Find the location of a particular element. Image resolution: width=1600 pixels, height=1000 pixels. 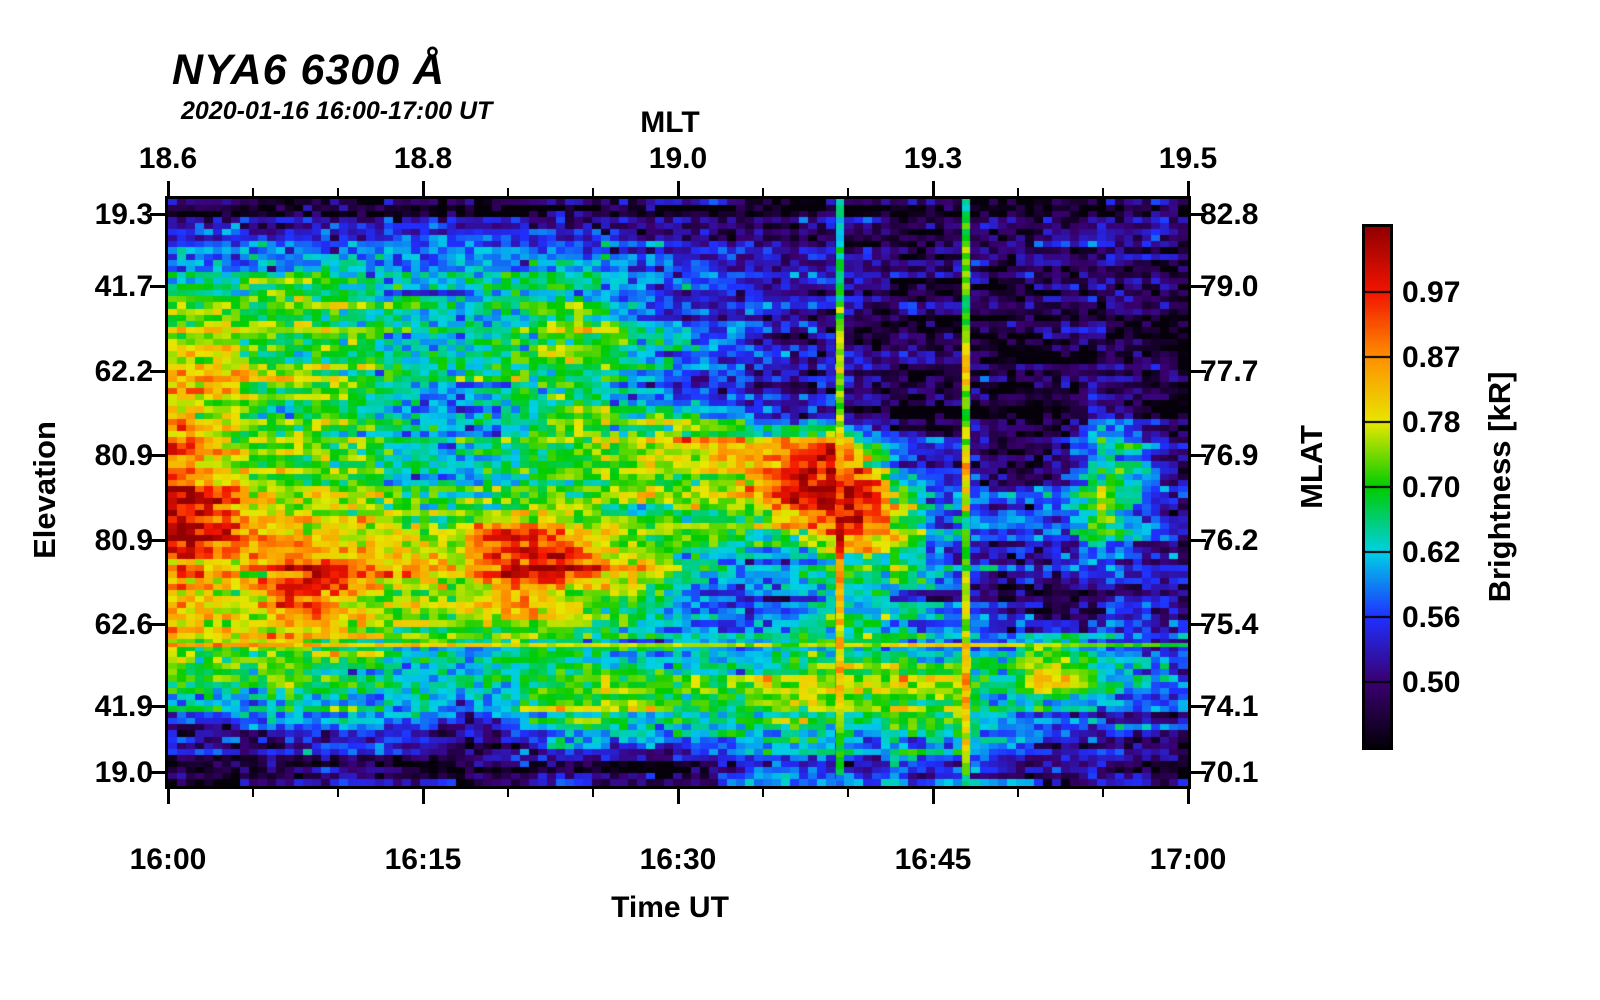

colorbar-tick-label: 0.97 is located at coordinates (1431, 292).